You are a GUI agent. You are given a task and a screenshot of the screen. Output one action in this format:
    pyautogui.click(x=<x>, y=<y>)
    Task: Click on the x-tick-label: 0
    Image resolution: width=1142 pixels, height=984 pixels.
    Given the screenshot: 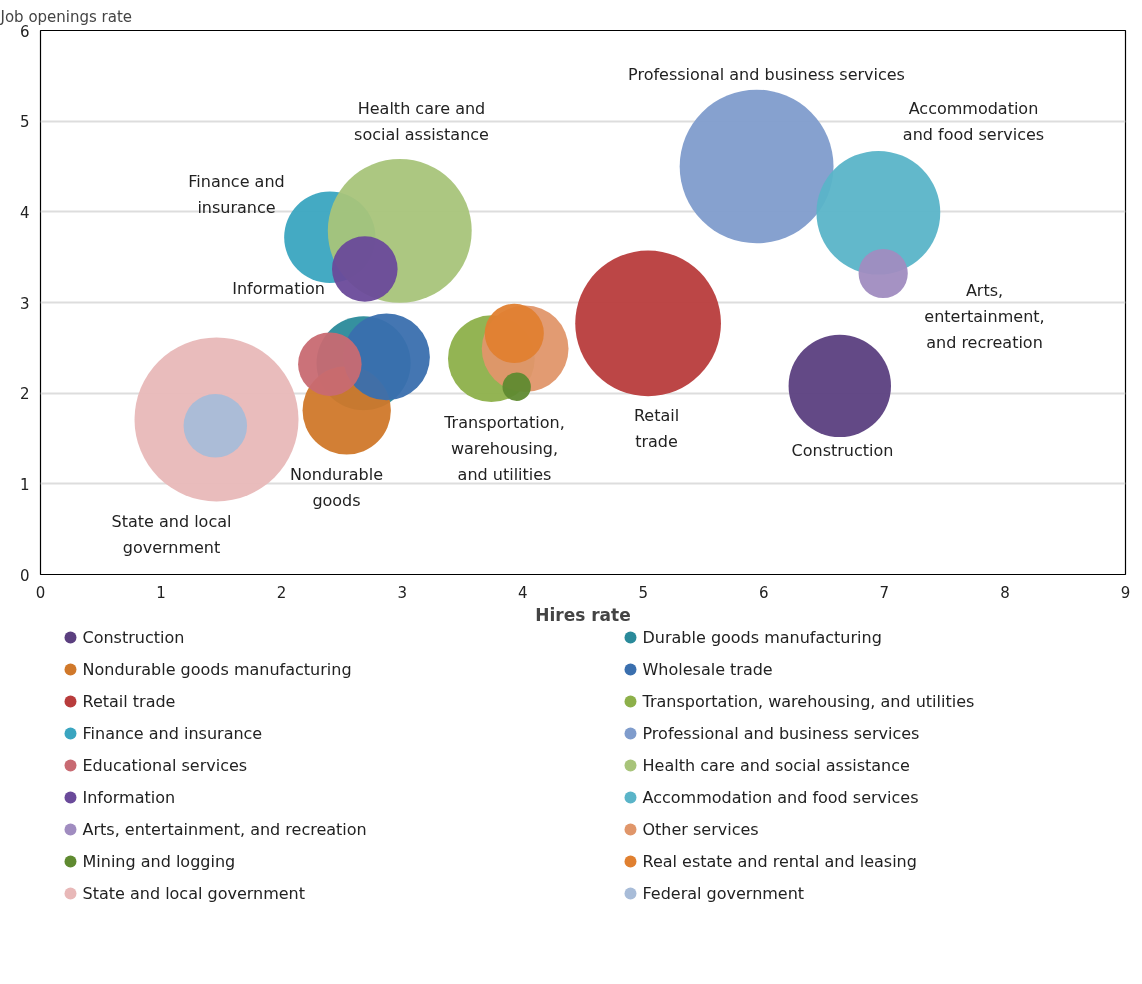 What is the action you would take?
    pyautogui.click(x=40, y=592)
    